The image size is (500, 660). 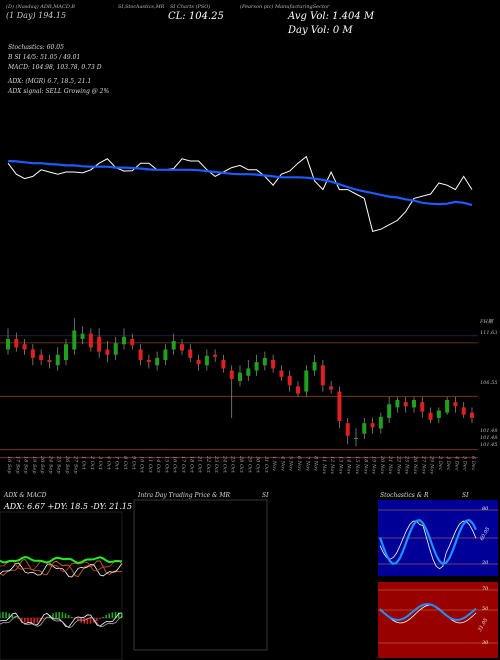 What do you see at coordinates (299, 463) in the screenshot?
I see `date-tick-label: 6 Nov` at bounding box center [299, 463].